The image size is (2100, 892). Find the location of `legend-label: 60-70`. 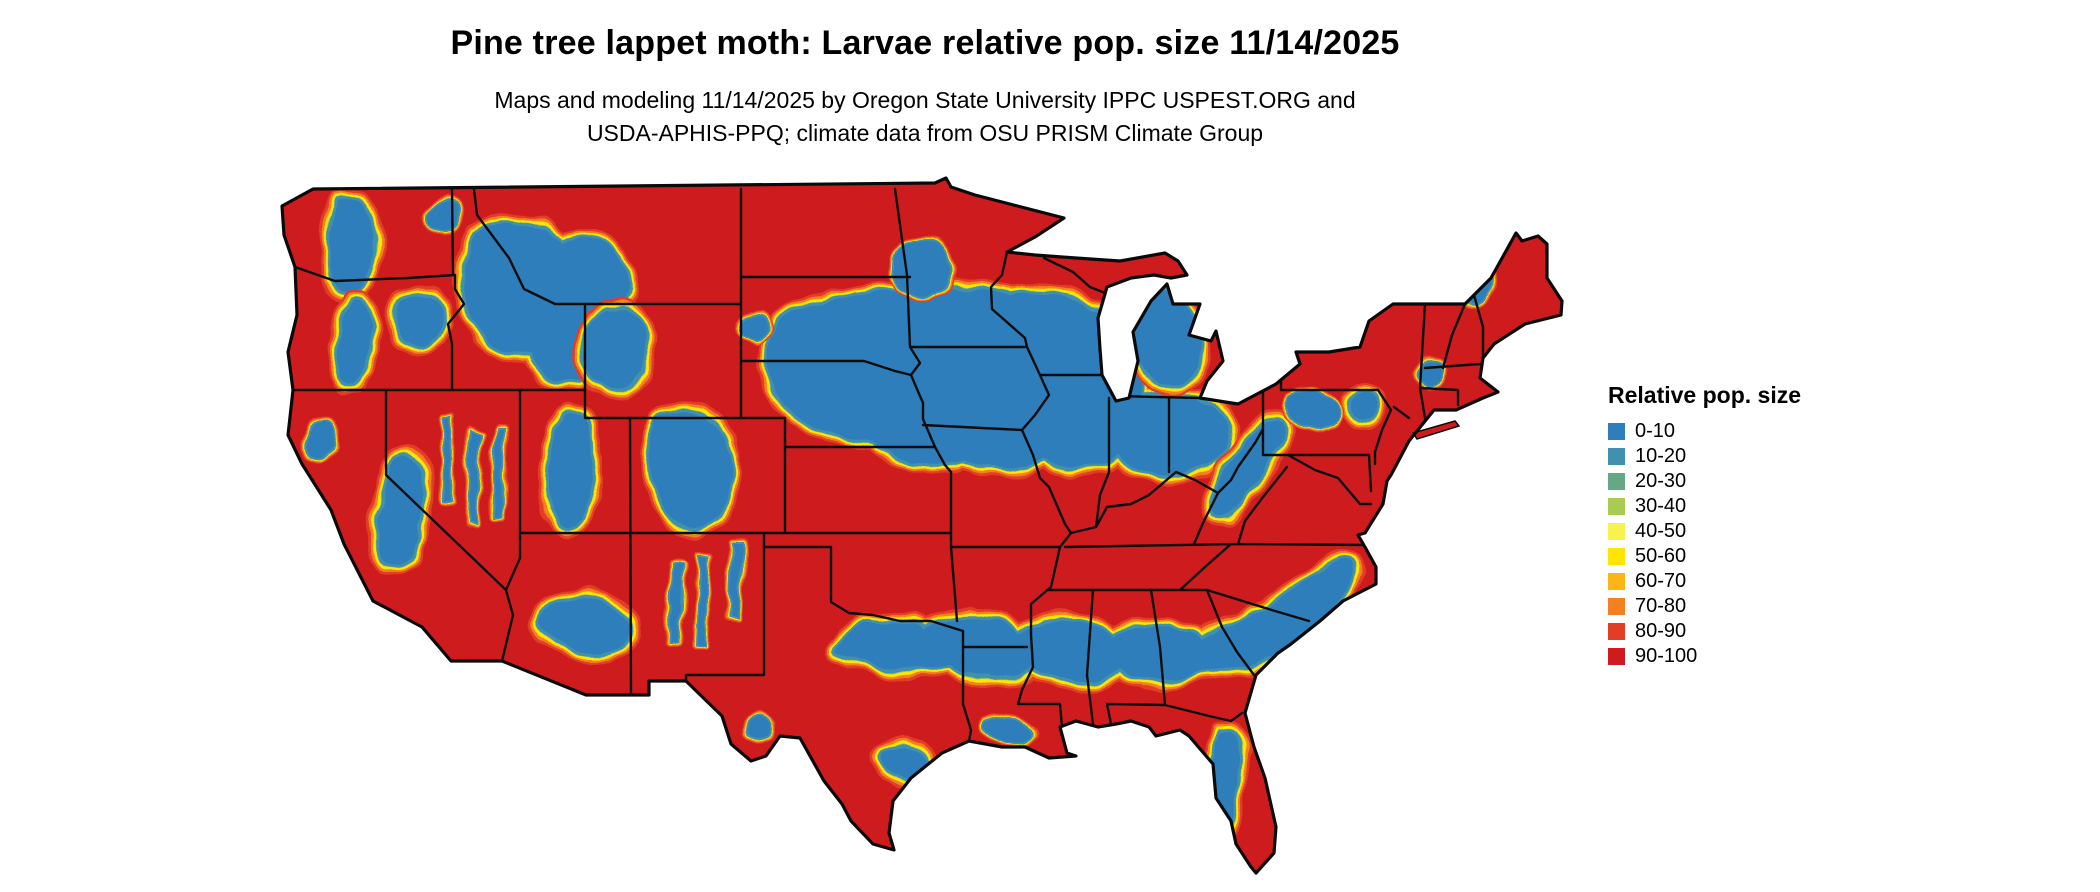

legend-label: 60-70 is located at coordinates (1661, 581).